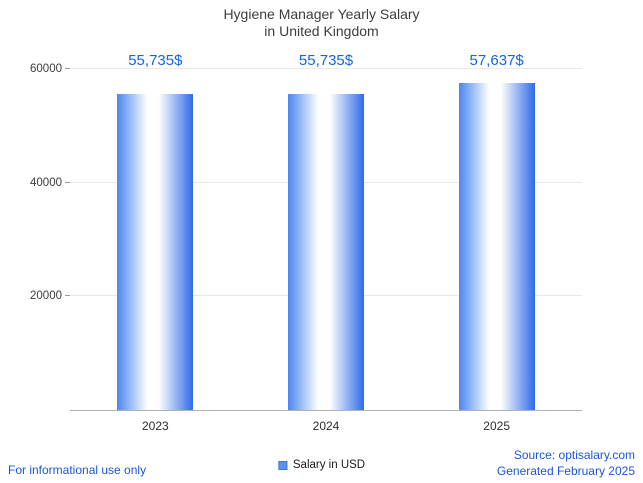 The width and height of the screenshot is (643, 483). Describe the element at coordinates (321, 14) in the screenshot. I see `chart-title-line1: Hygiene Manager Yearly Salary` at that location.